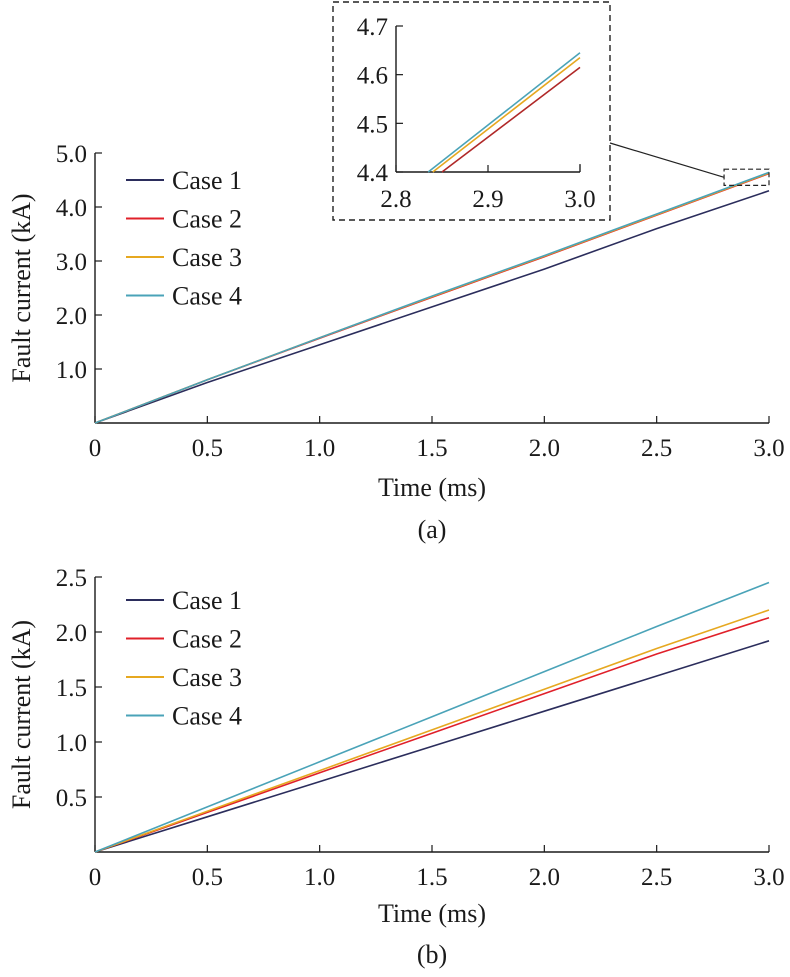  What do you see at coordinates (746, 177) in the screenshot?
I see `zoom-region` at bounding box center [746, 177].